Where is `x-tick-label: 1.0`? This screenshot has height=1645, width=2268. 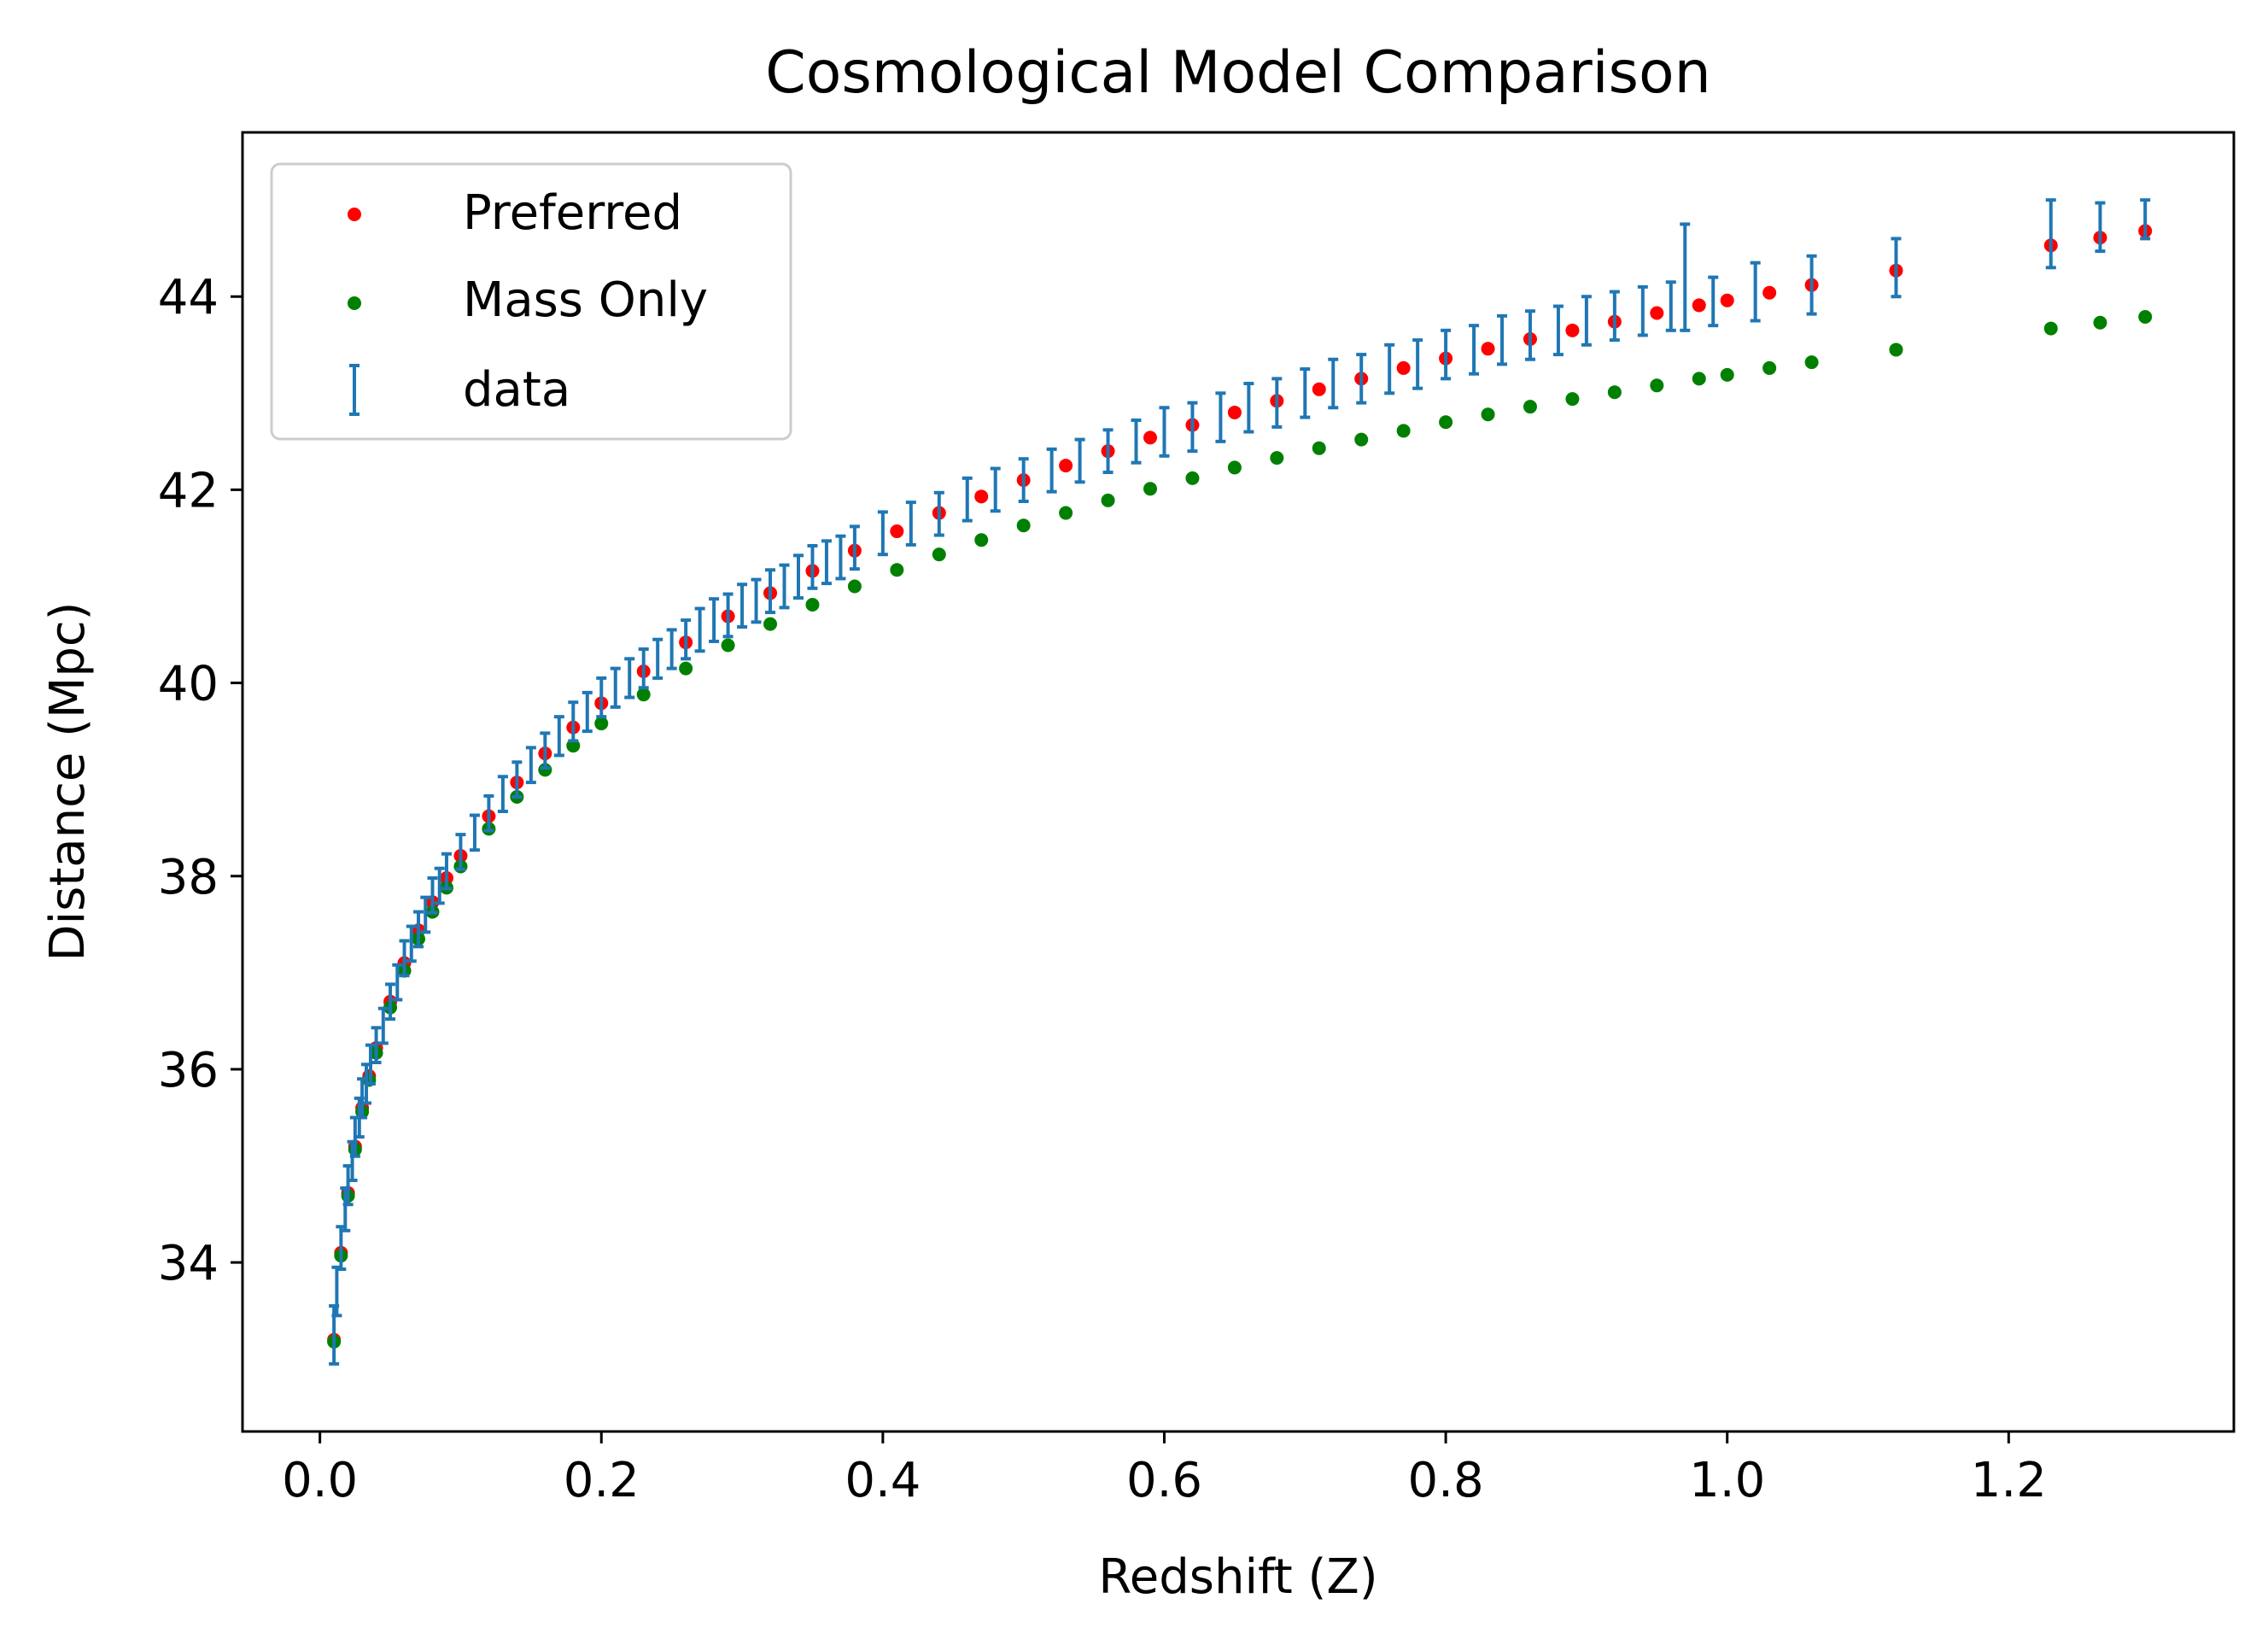 x-tick-label: 1.0 is located at coordinates (1727, 1480).